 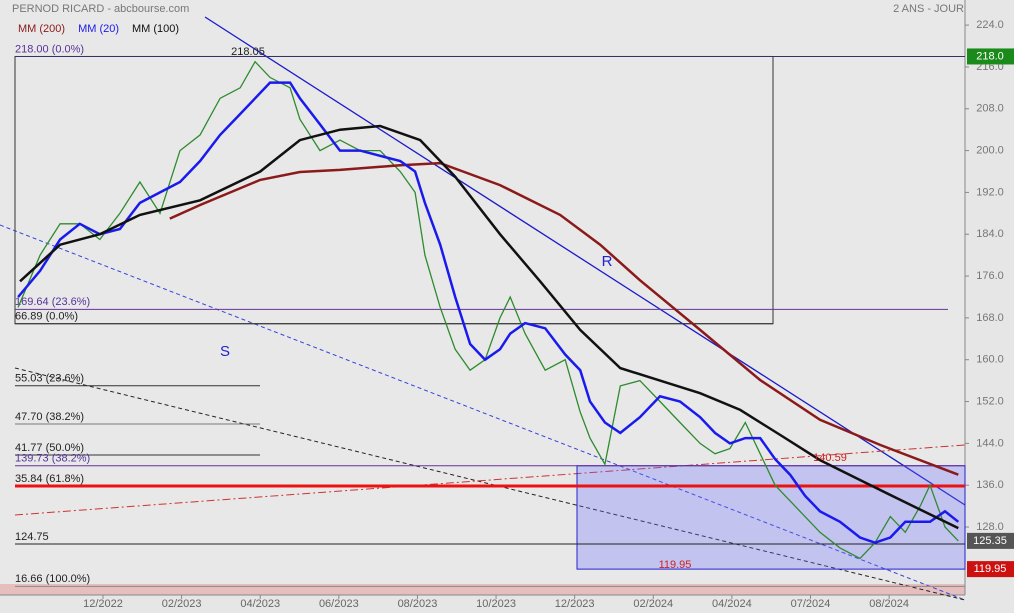 I want to click on annotation: 218.05, so click(x=248, y=52).